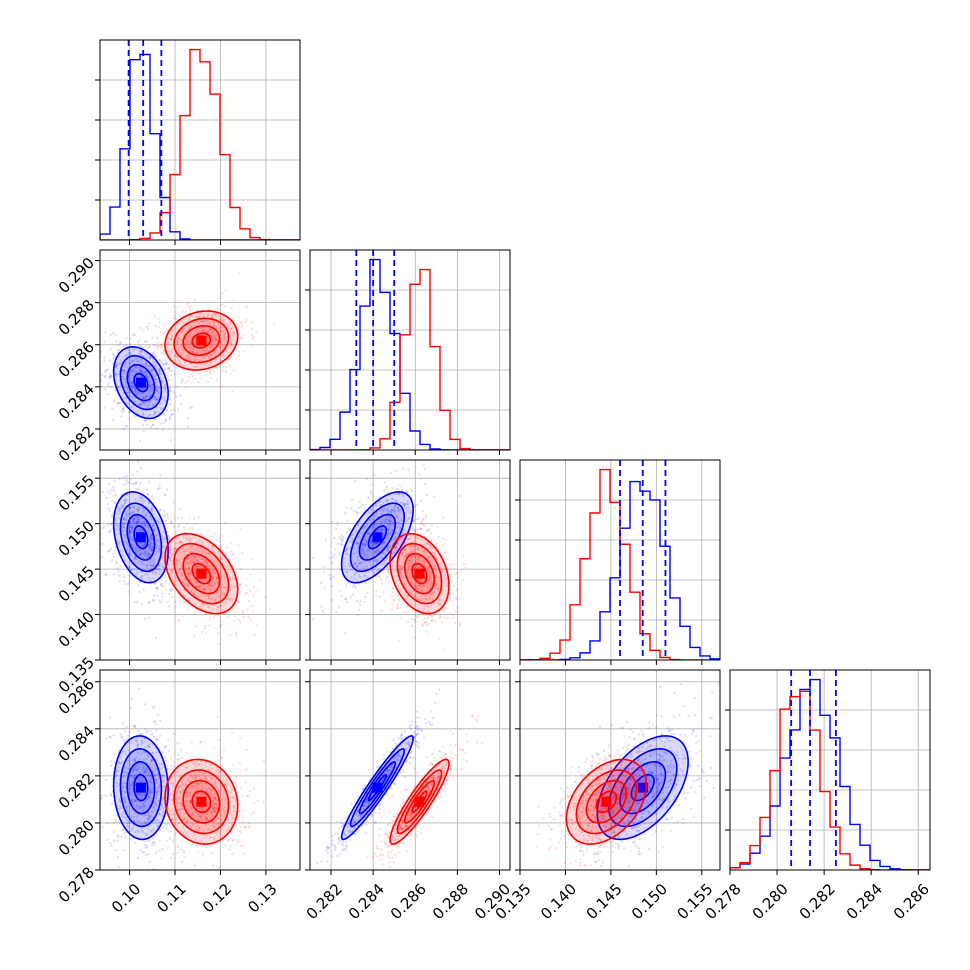 Image resolution: width=970 pixels, height=970 pixels. I want to click on x-tick-label-p2: 0.140, so click(558, 901).